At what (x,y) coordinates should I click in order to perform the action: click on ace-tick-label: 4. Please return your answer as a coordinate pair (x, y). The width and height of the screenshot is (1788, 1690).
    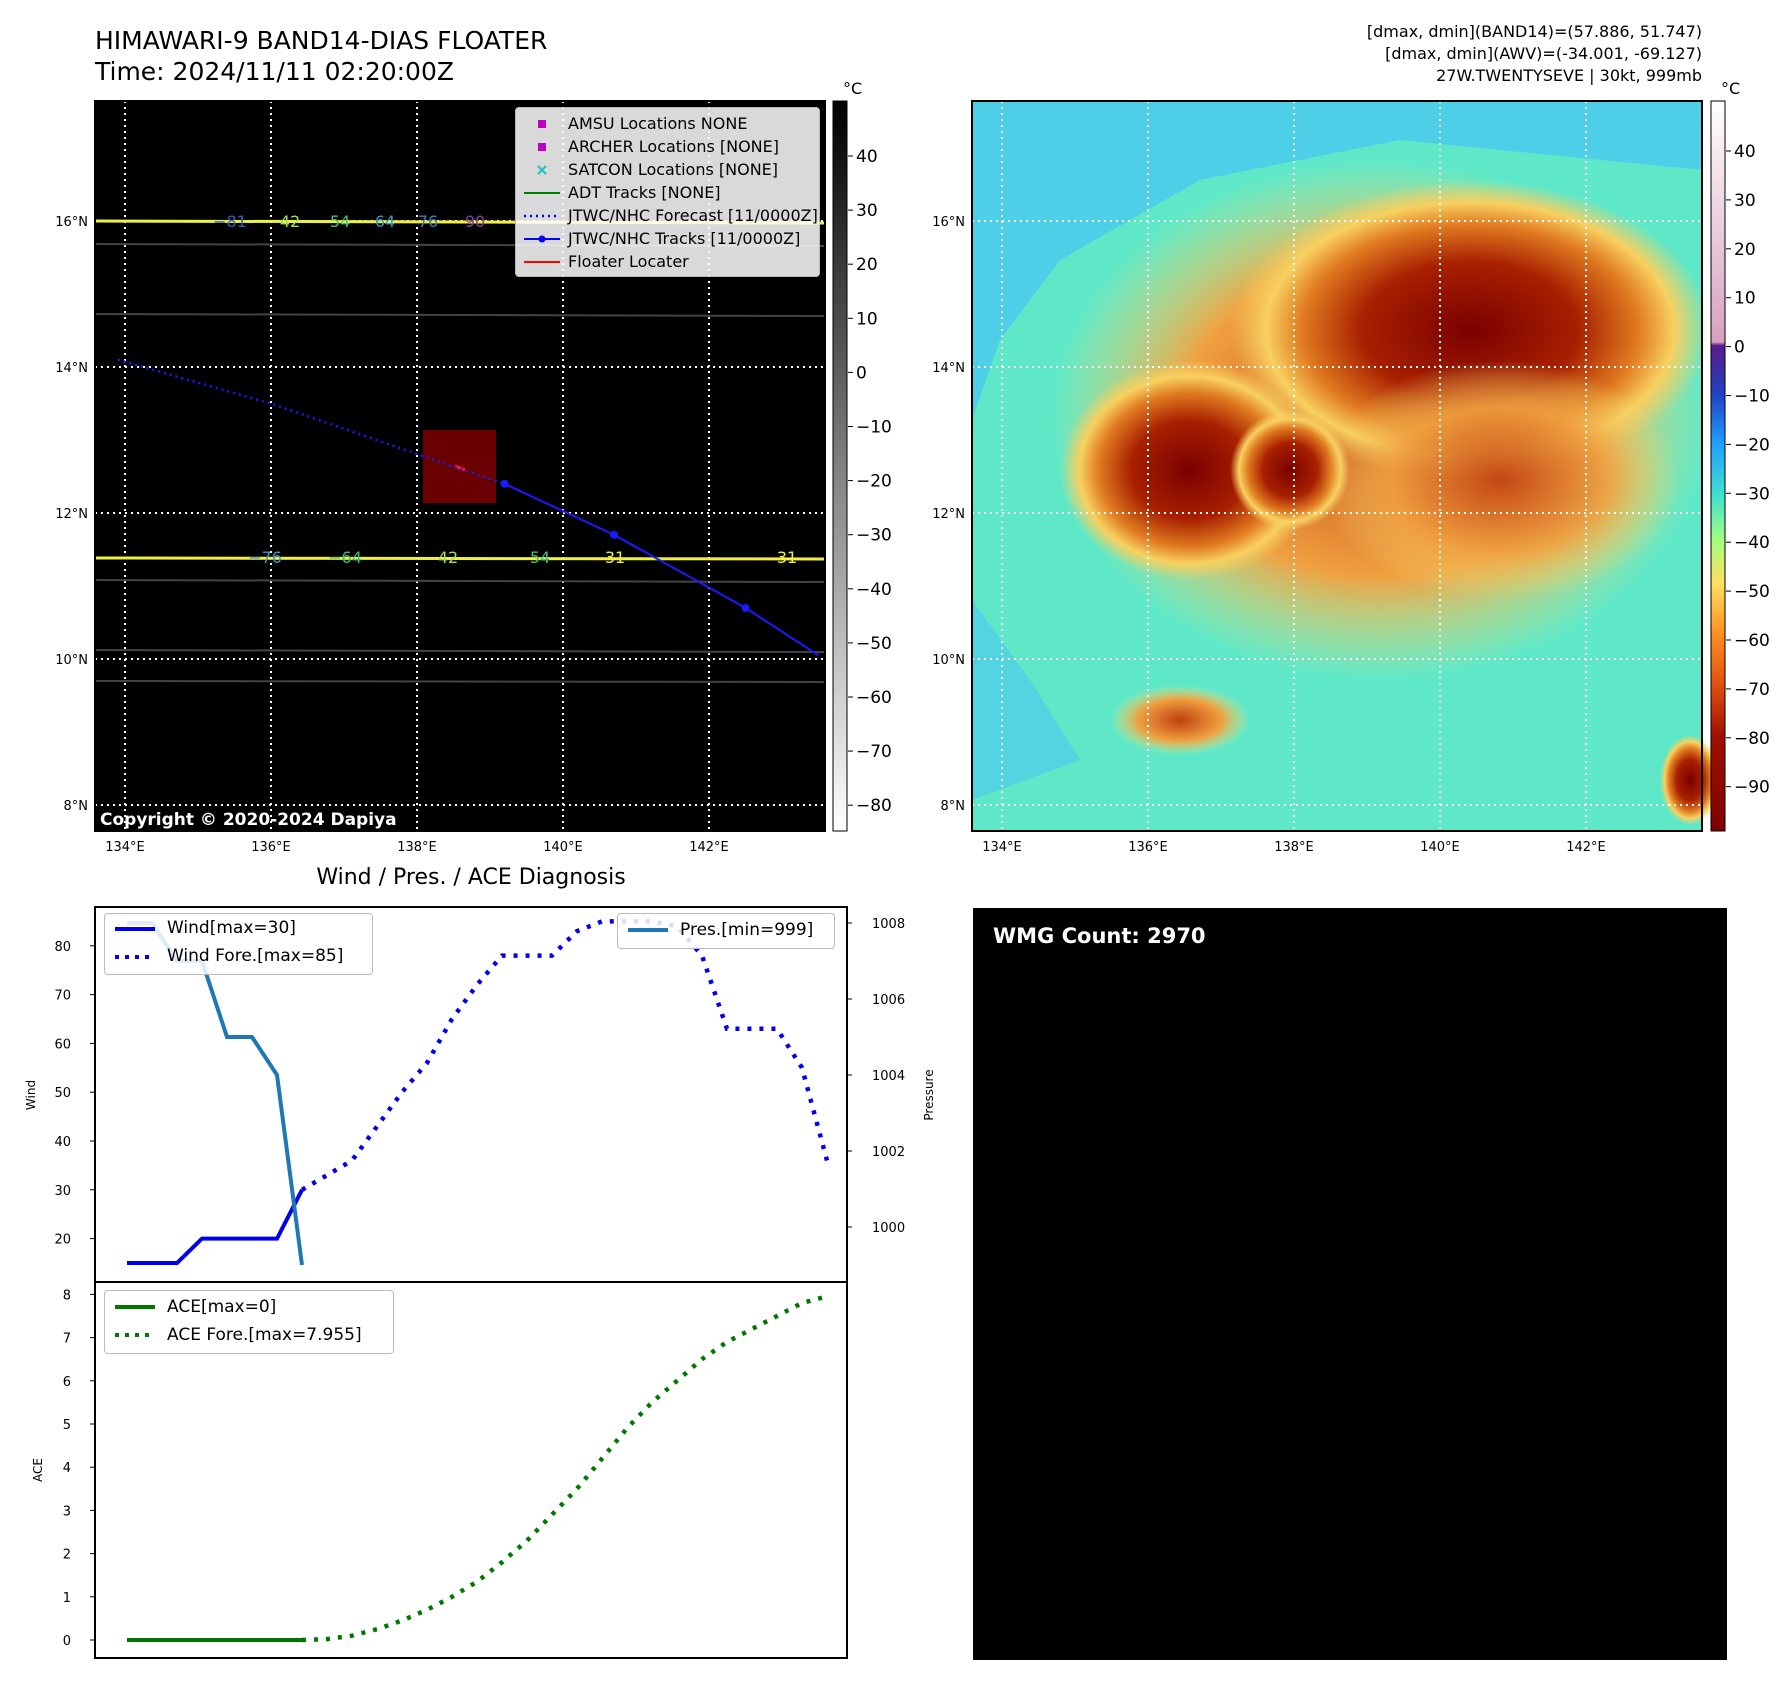
    Looking at the image, I should click on (67, 1468).